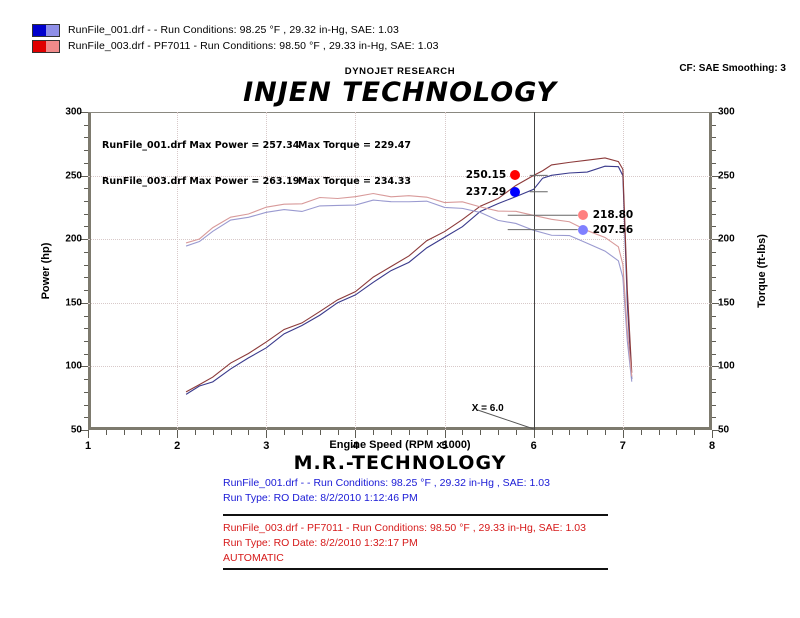 Image resolution: width=800 pixels, height=618 pixels. Describe the element at coordinates (46, 271) in the screenshot. I see `y-axis-title-power: Power (hp)` at that location.